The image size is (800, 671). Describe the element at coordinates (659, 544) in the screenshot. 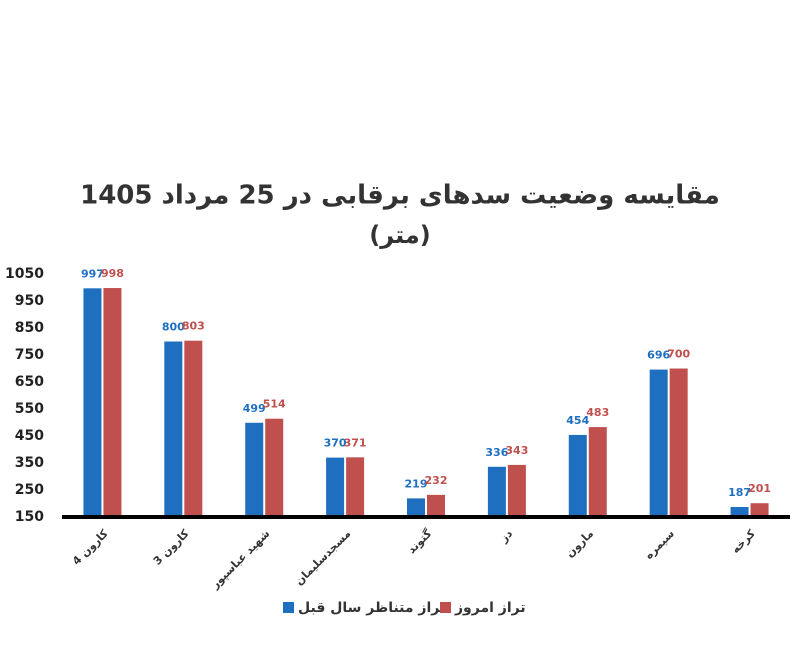

I see `x-tick-label: سیمره` at that location.